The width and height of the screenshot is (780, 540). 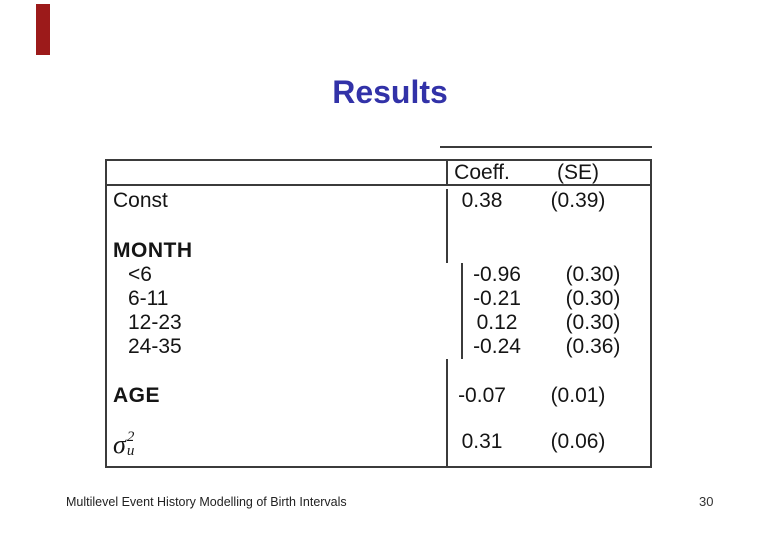 What do you see at coordinates (578, 200) in the screenshot?
I see `se-value: (0.39)` at bounding box center [578, 200].